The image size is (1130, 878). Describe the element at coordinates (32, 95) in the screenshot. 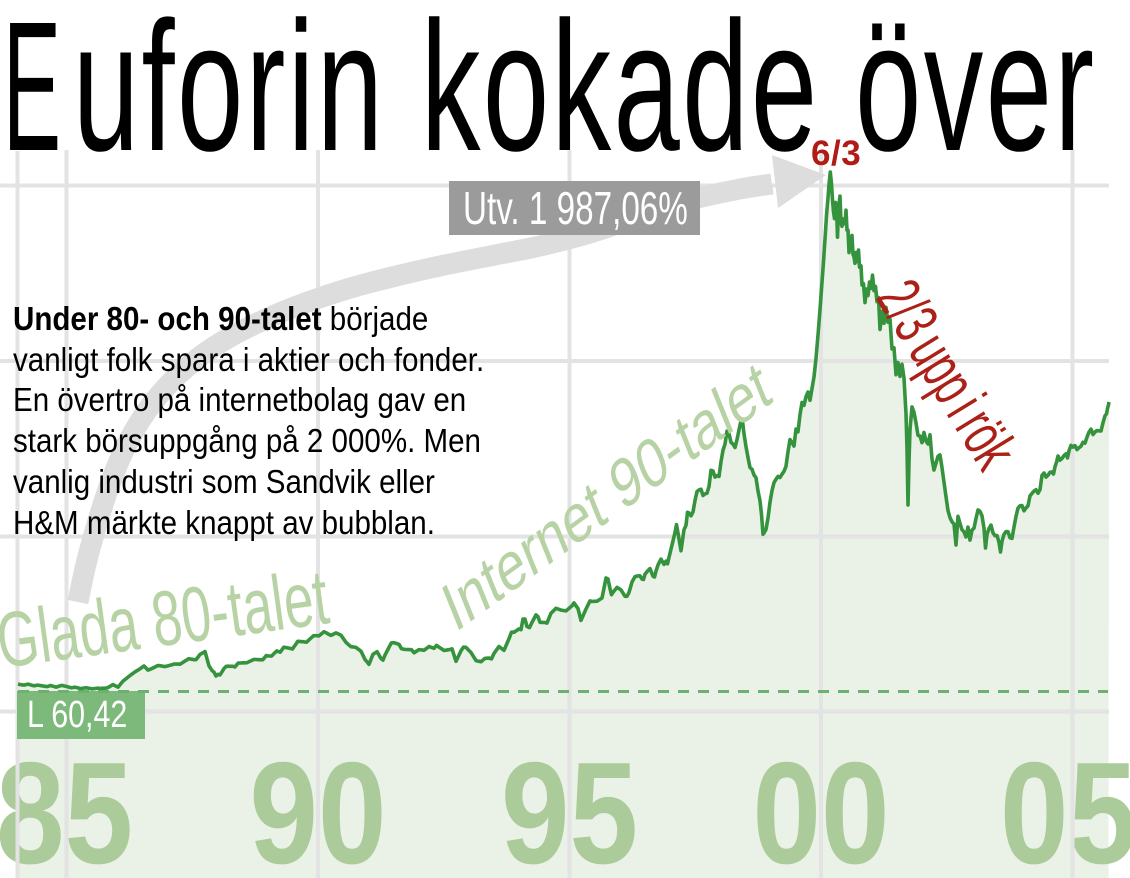

I see `svg-text: E` at that location.